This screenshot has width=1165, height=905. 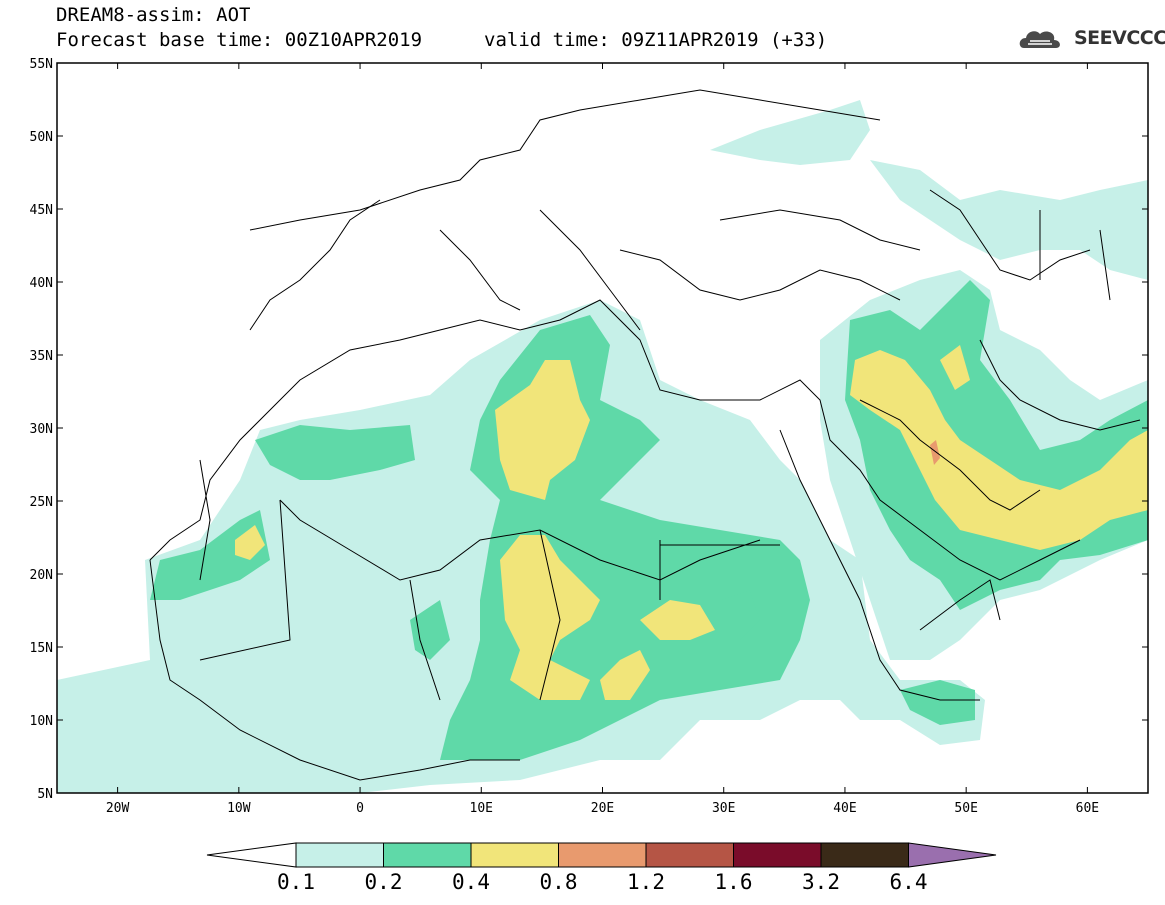 What do you see at coordinates (1119, 38) in the screenshot?
I see `logo-text: SEEVCCC` at bounding box center [1119, 38].